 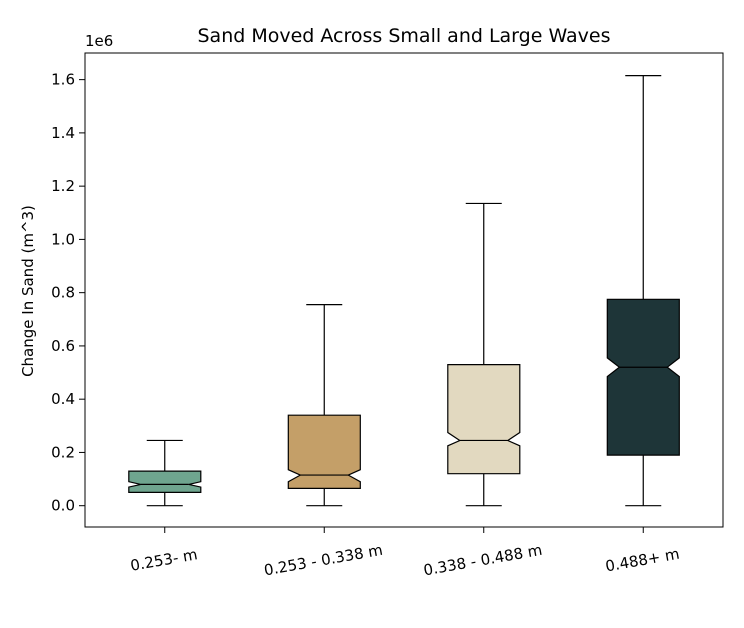 What do you see at coordinates (324, 560) in the screenshot?
I see `x-tick-label: 0.253 - 0.338 m` at bounding box center [324, 560].